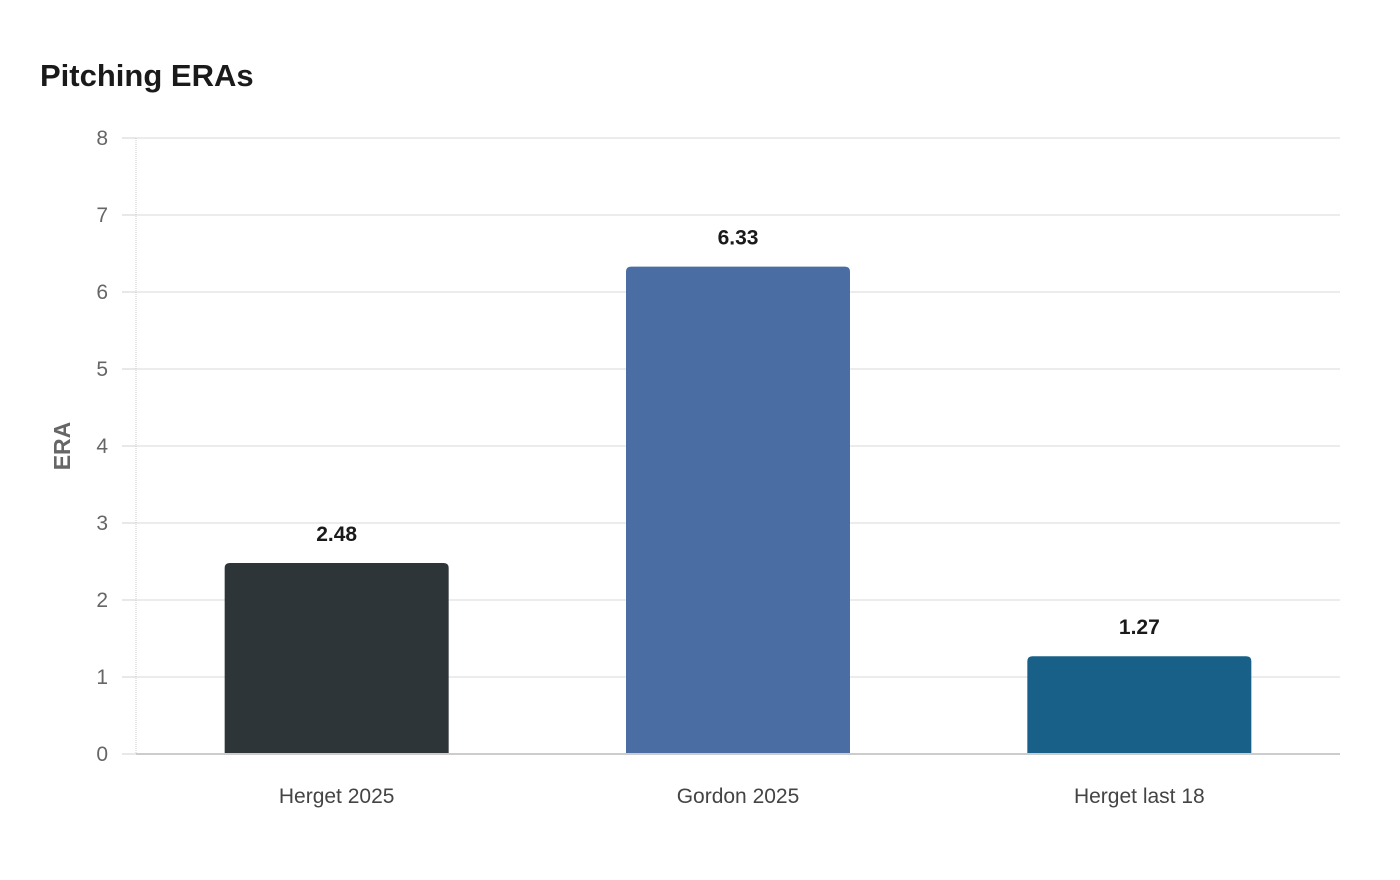 The image size is (1400, 880). What do you see at coordinates (102, 292) in the screenshot?
I see `y-tick-label: 6` at bounding box center [102, 292].